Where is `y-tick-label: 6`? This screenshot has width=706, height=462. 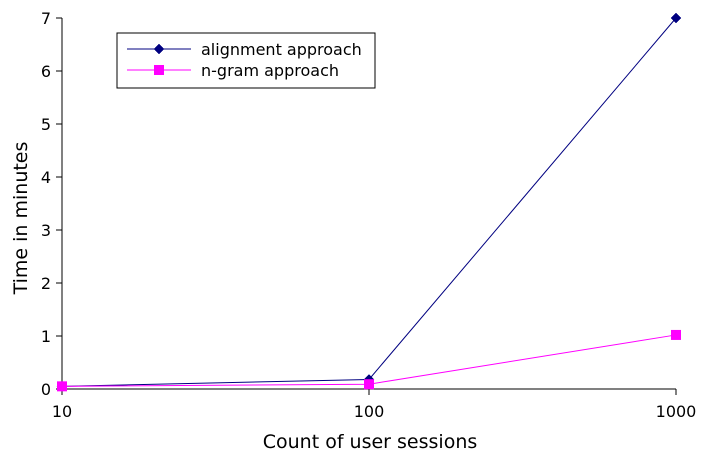 y-tick-label: 6 is located at coordinates (46, 71).